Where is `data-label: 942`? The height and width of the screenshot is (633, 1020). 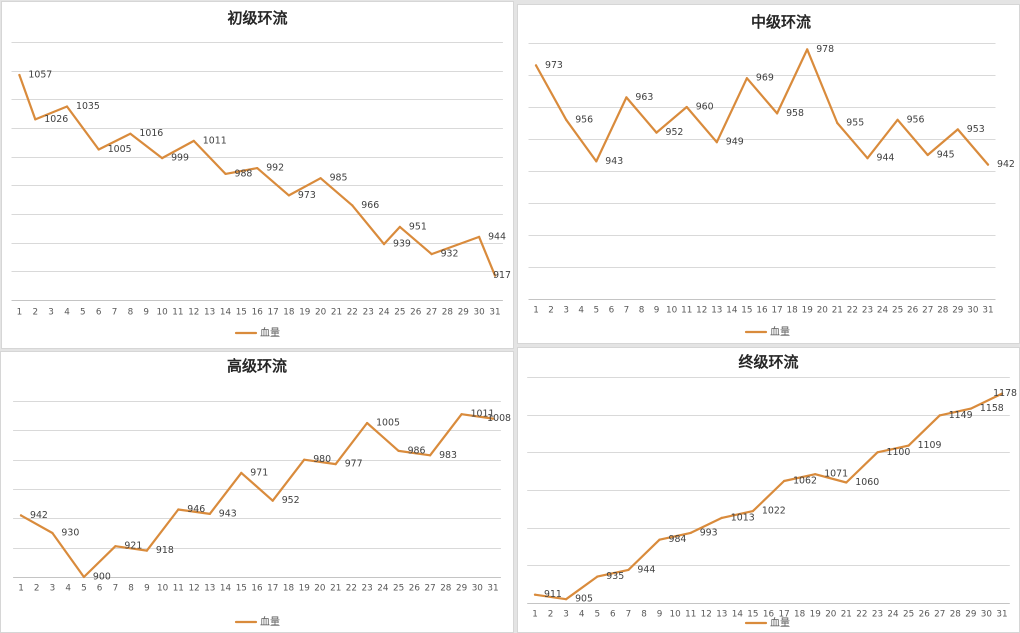
data-label: 942 is located at coordinates (1006, 164).